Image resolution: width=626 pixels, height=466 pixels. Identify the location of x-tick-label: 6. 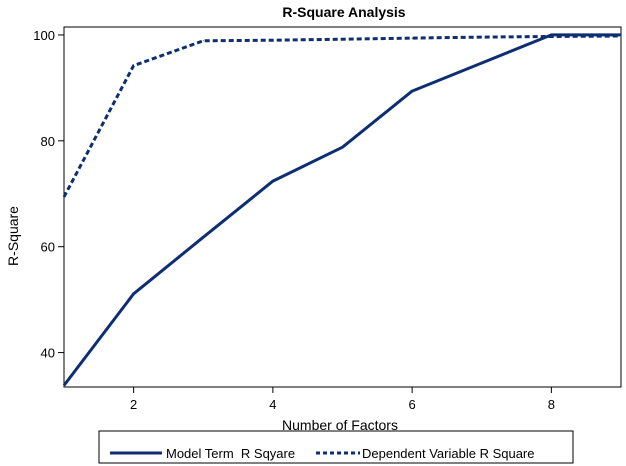
(412, 404).